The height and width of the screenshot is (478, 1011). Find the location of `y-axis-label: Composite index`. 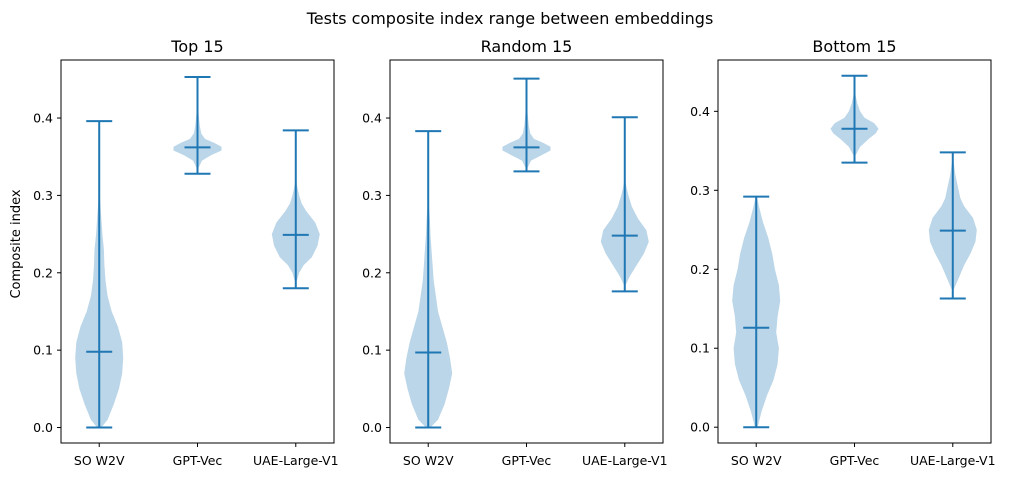

y-axis-label: Composite index is located at coordinates (16, 243).